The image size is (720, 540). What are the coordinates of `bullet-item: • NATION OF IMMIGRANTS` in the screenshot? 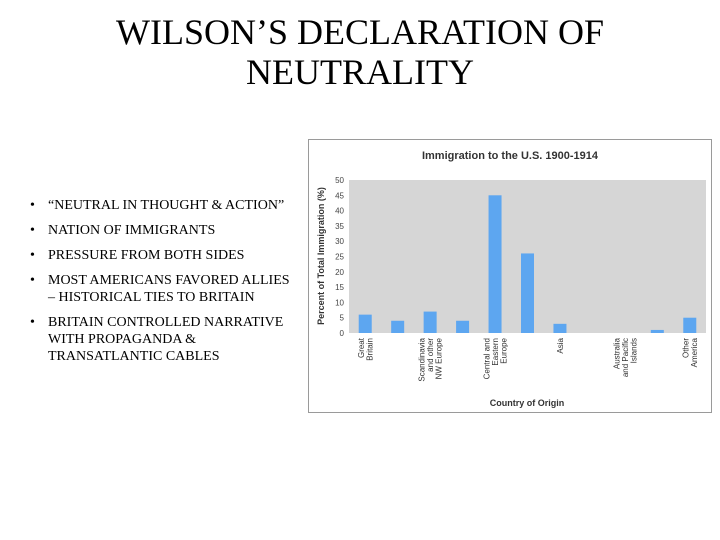 It's located at (160, 230).